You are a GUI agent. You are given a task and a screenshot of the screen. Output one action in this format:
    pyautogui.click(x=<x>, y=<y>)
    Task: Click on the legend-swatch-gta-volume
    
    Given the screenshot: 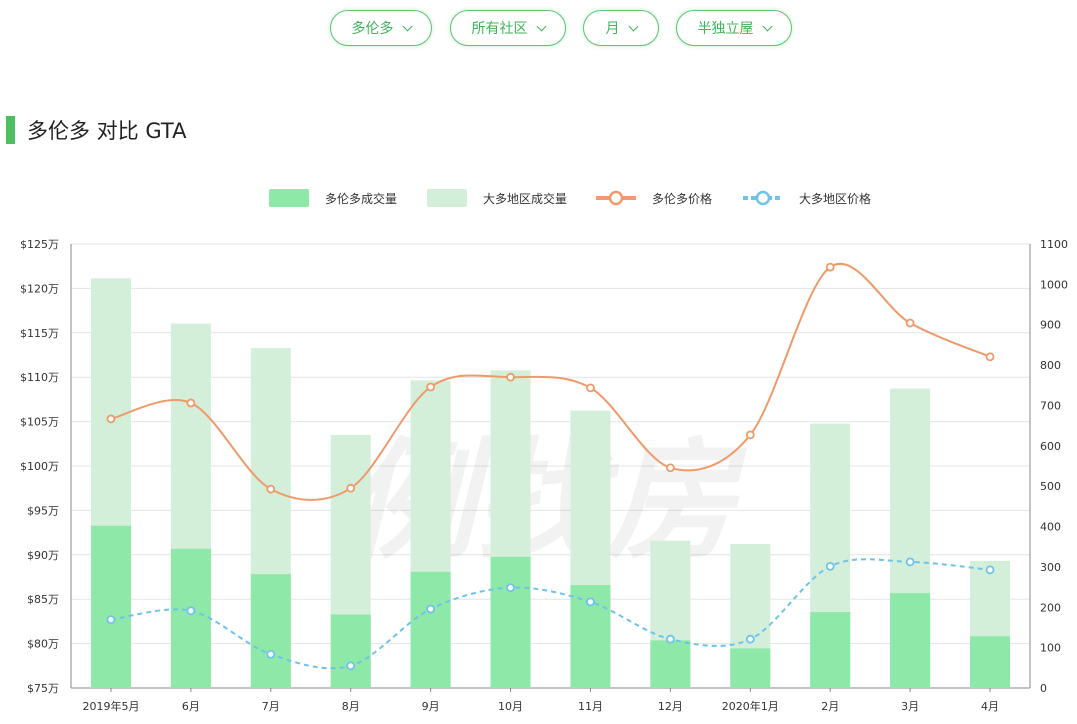 What is the action you would take?
    pyautogui.click(x=447, y=198)
    